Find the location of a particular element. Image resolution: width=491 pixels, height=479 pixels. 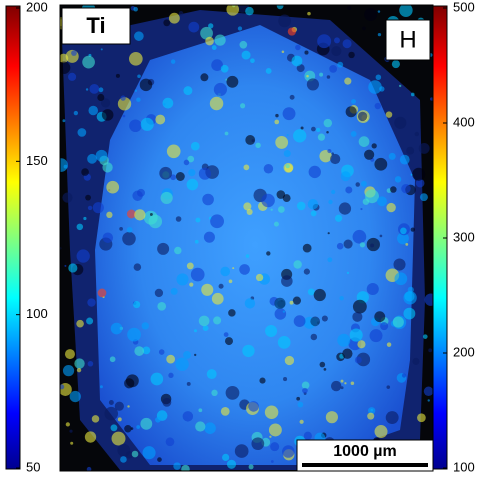

colorbar-tick-label: 400 is located at coordinates (464, 121).